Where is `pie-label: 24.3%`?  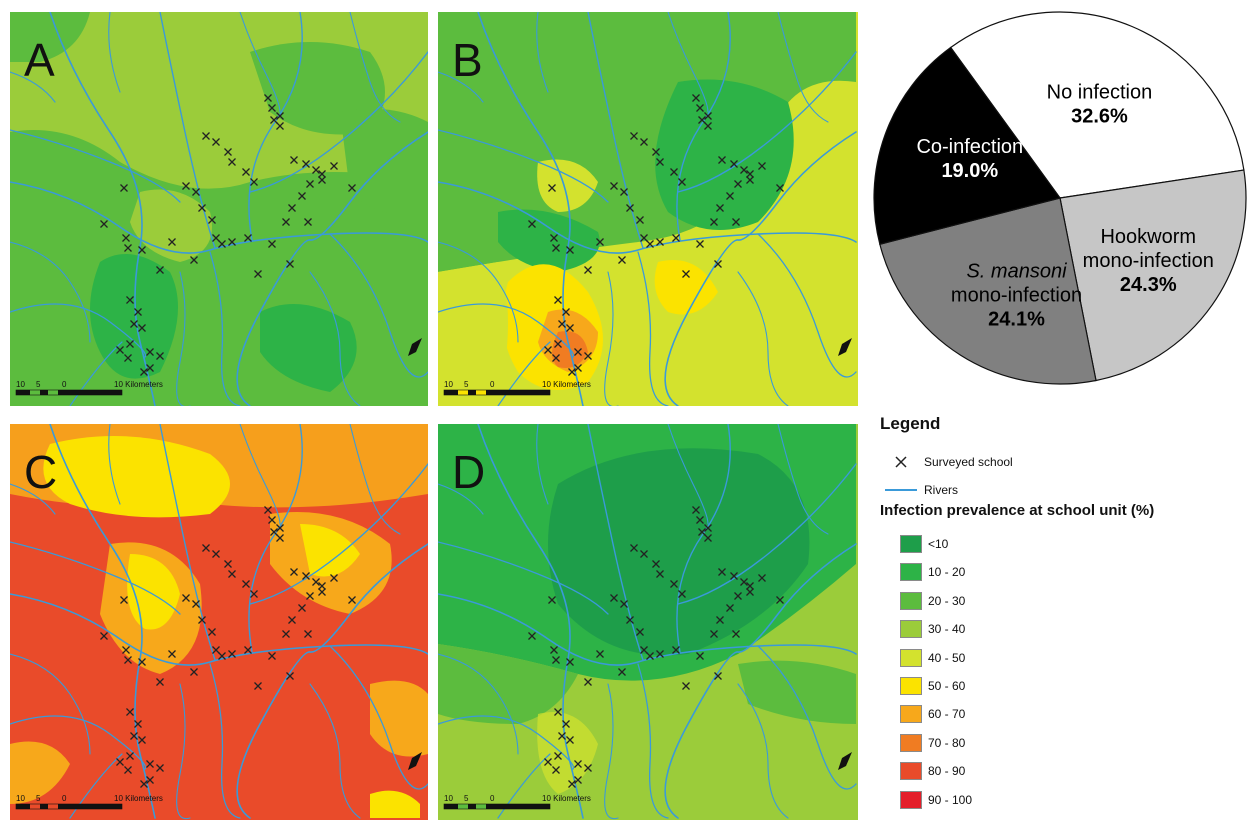 pie-label: 24.3% is located at coordinates (1148, 285).